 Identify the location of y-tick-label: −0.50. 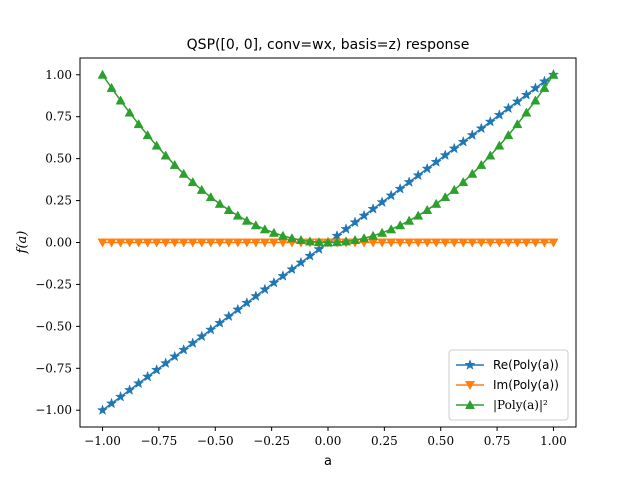
(53, 326).